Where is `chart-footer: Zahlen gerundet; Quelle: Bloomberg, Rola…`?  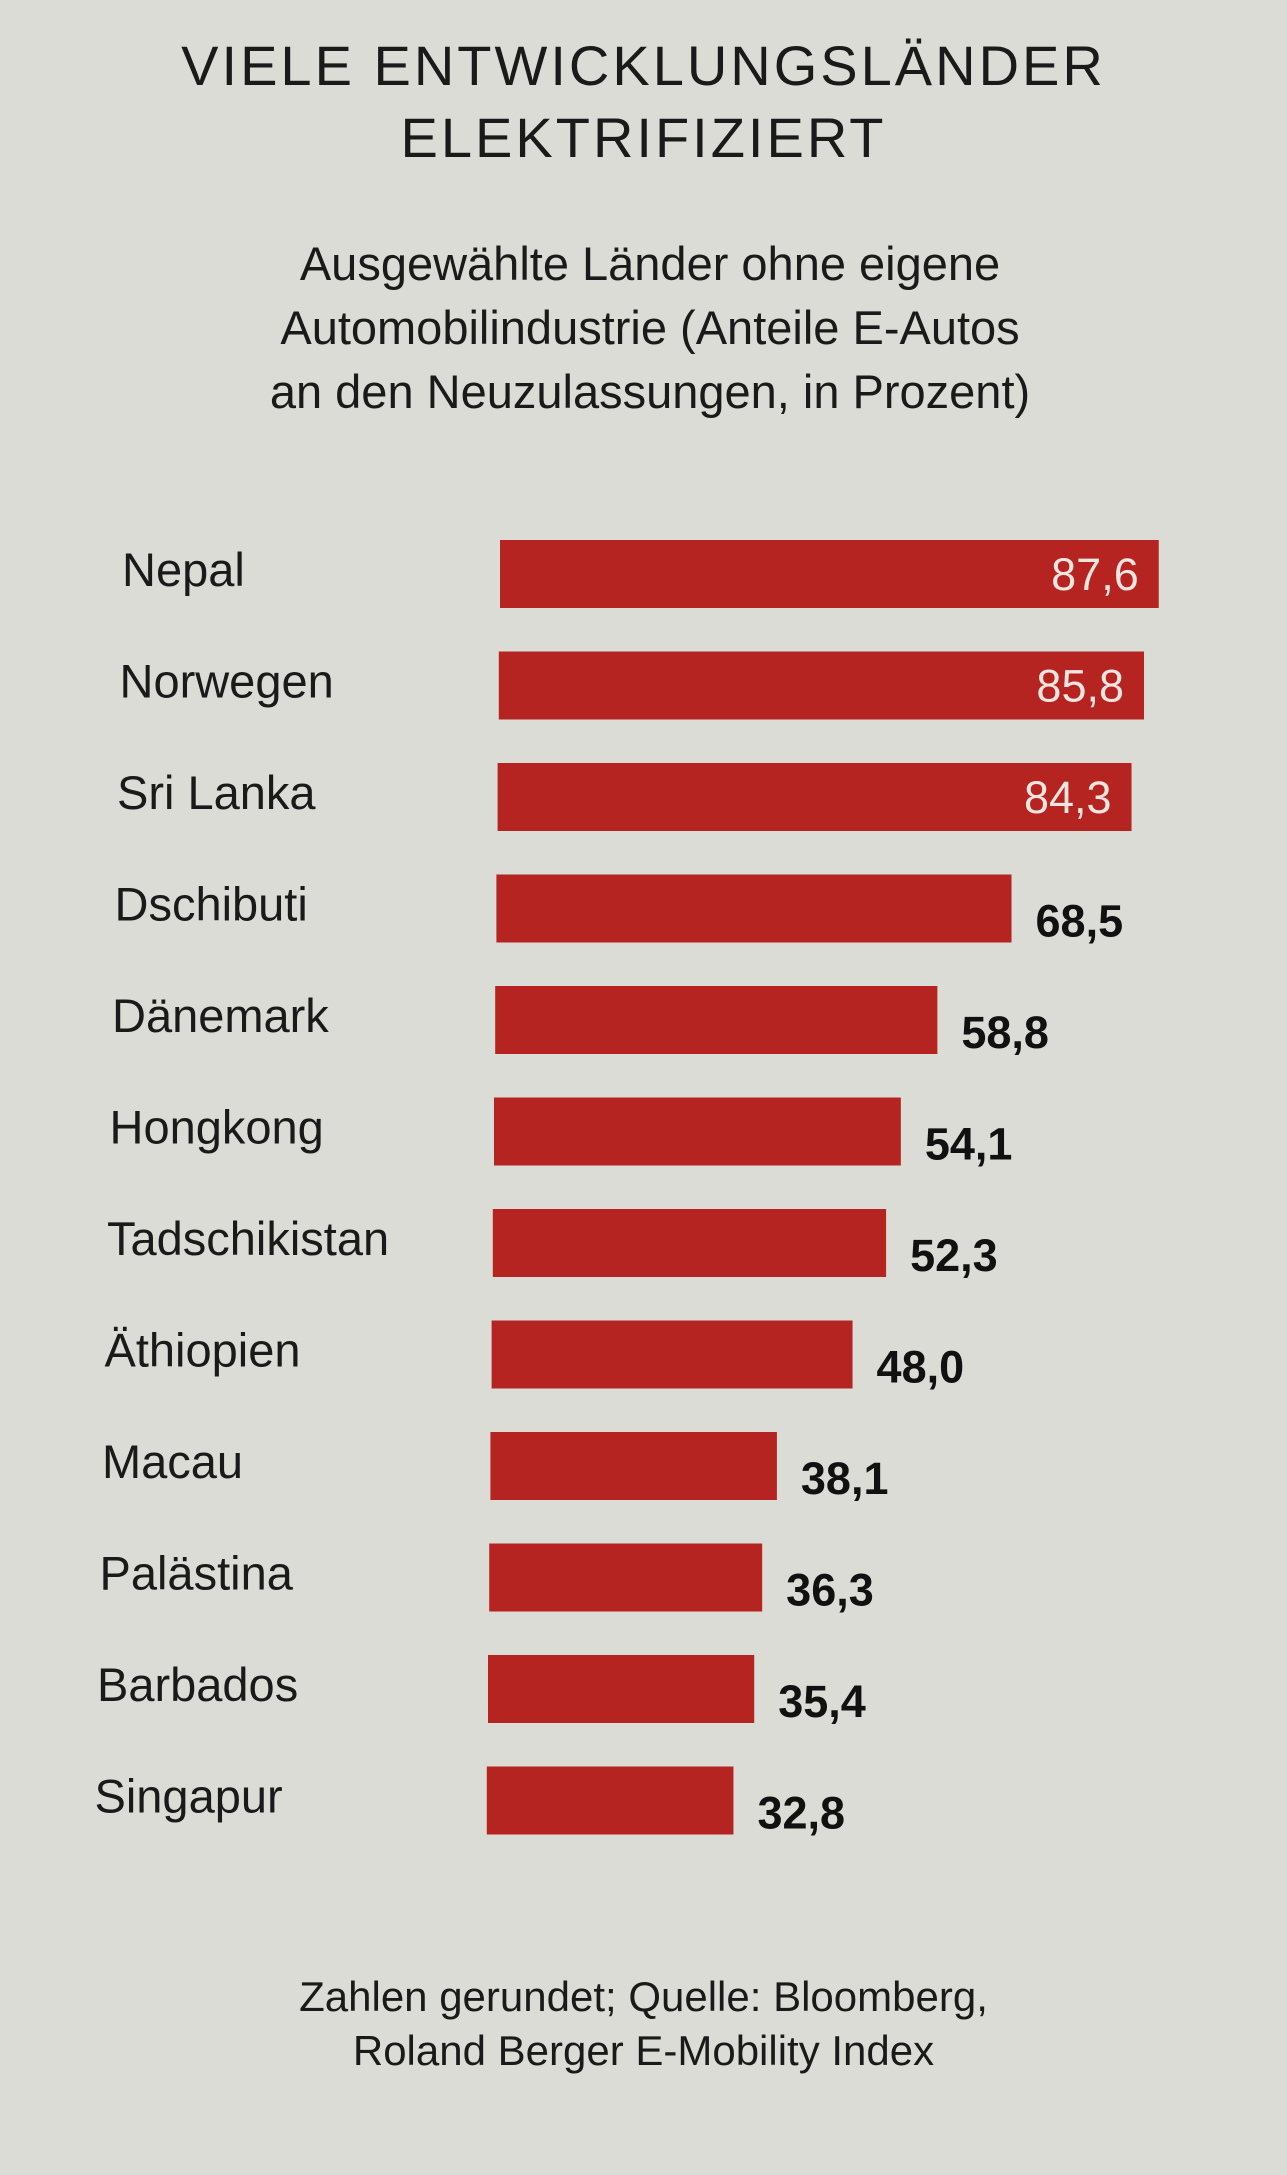
chart-footer: Zahlen gerundet; Quelle: Bloomberg, Rola… is located at coordinates (643, 2024).